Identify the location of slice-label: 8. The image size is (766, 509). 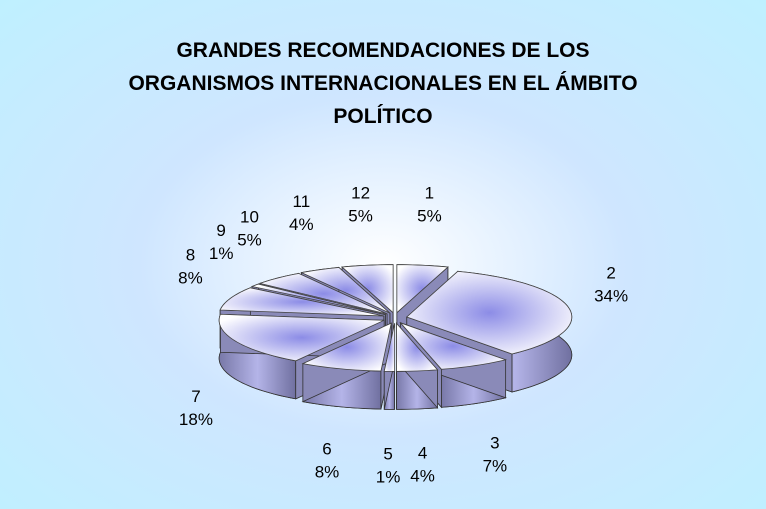
(190, 255).